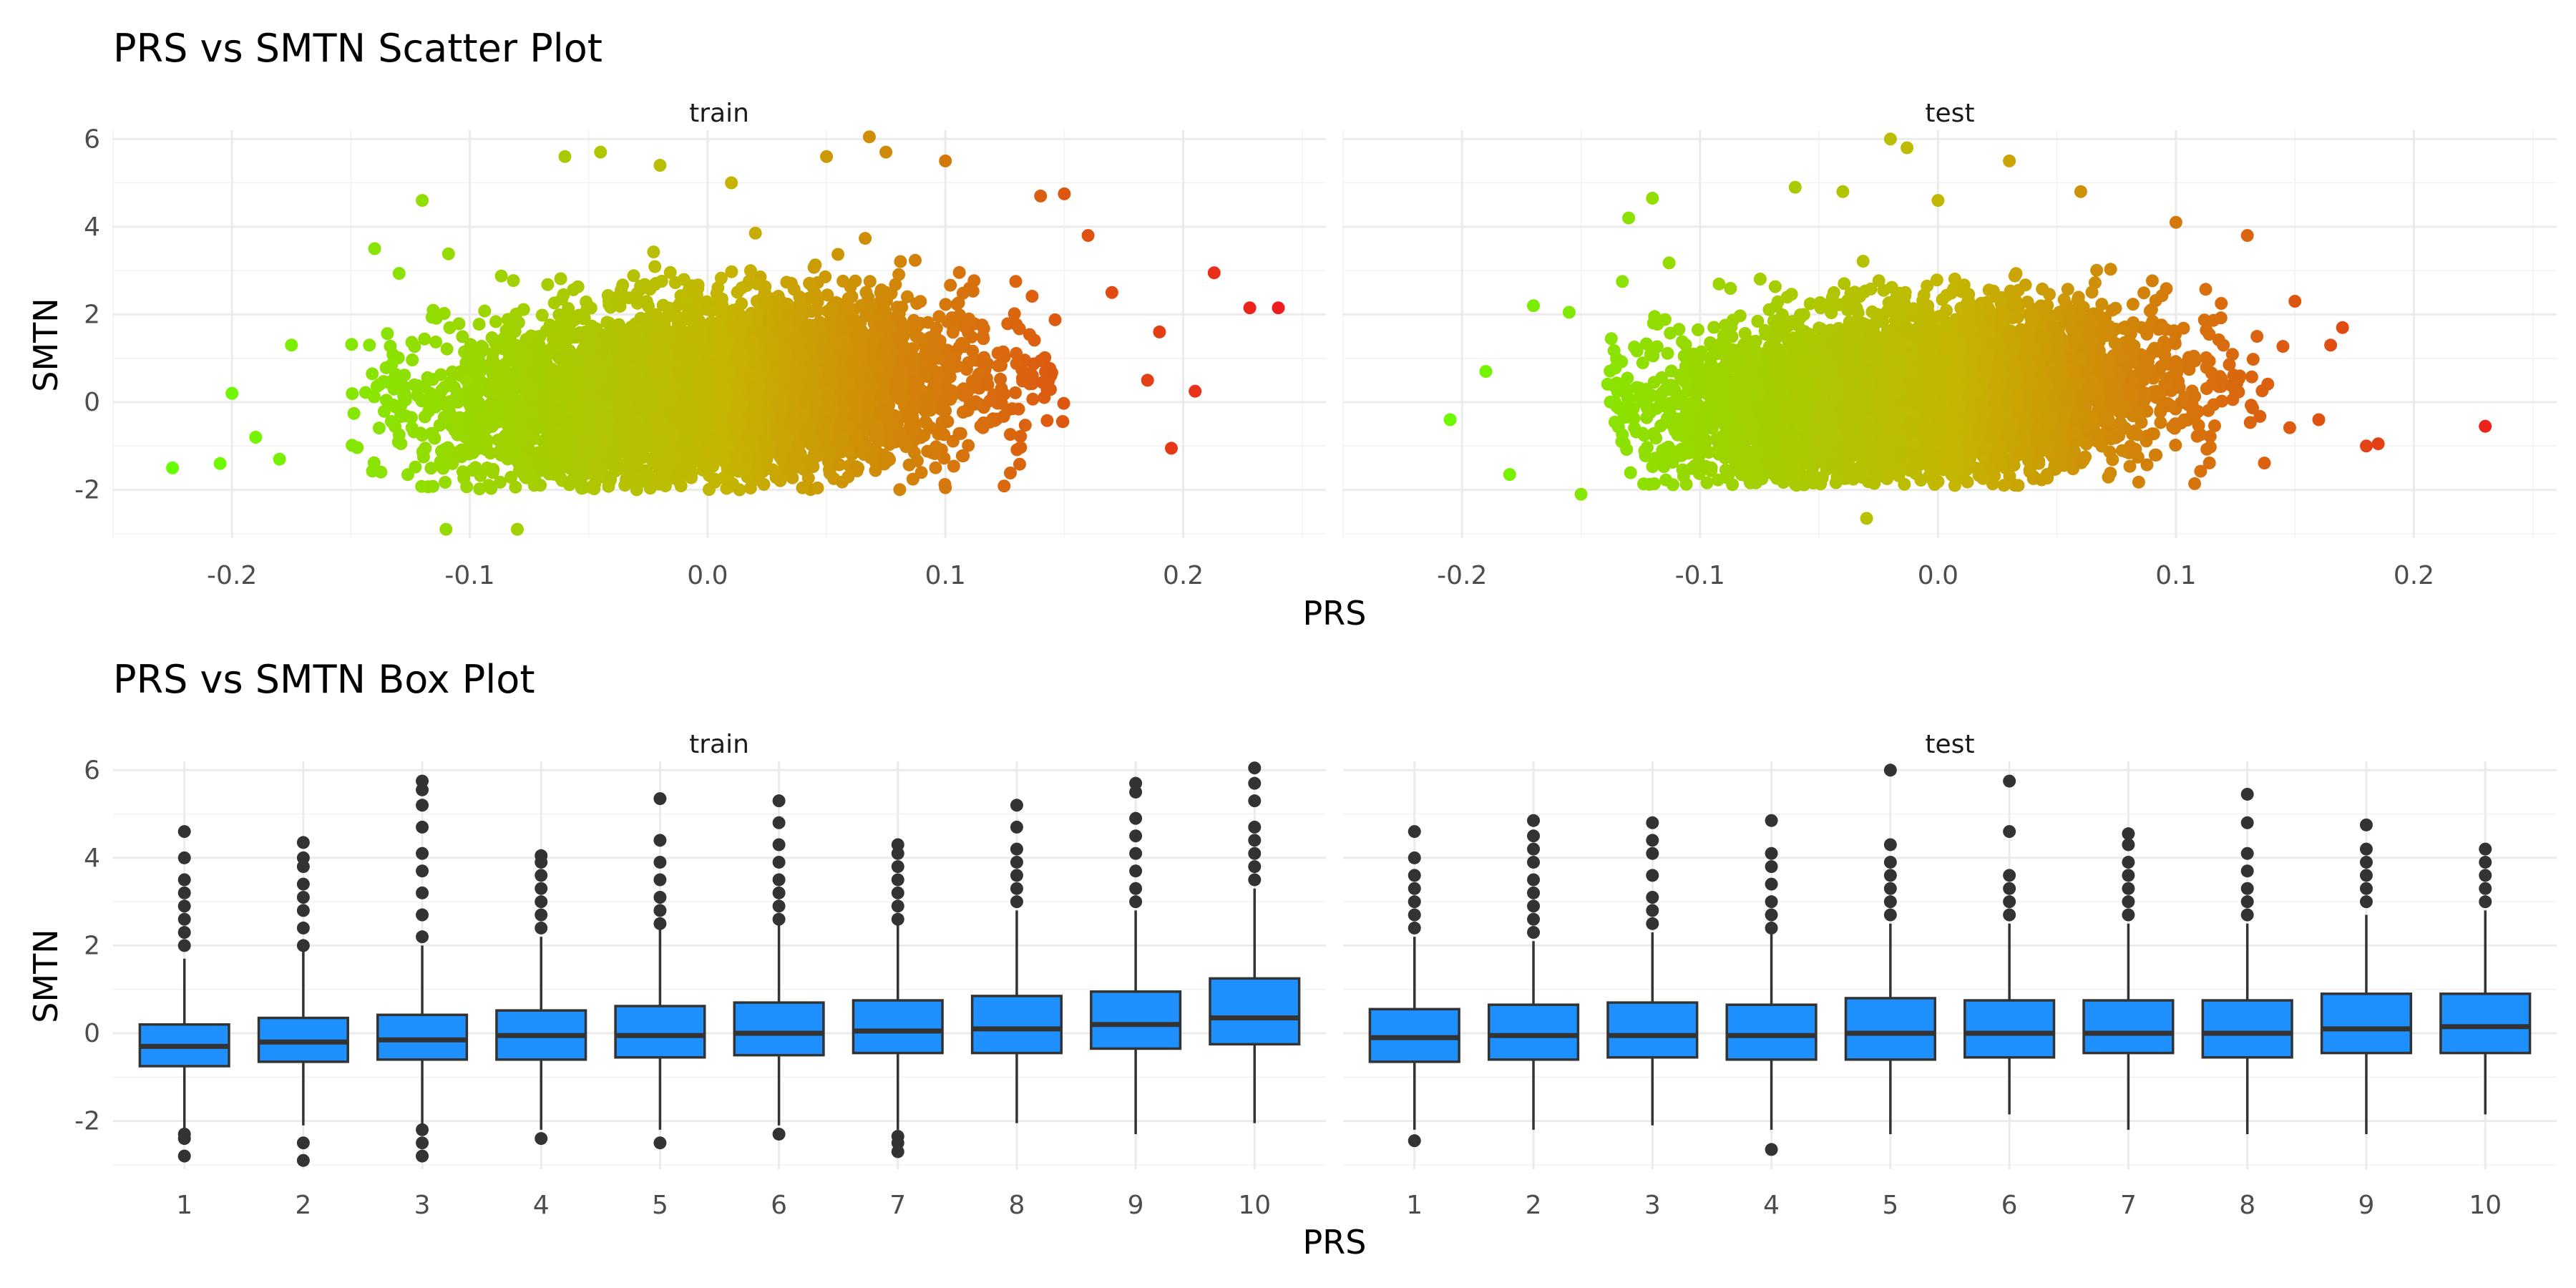 Image resolution: width=2576 pixels, height=1288 pixels. Describe the element at coordinates (1949, 113) in the screenshot. I see `scatter-strip-test: test` at that location.